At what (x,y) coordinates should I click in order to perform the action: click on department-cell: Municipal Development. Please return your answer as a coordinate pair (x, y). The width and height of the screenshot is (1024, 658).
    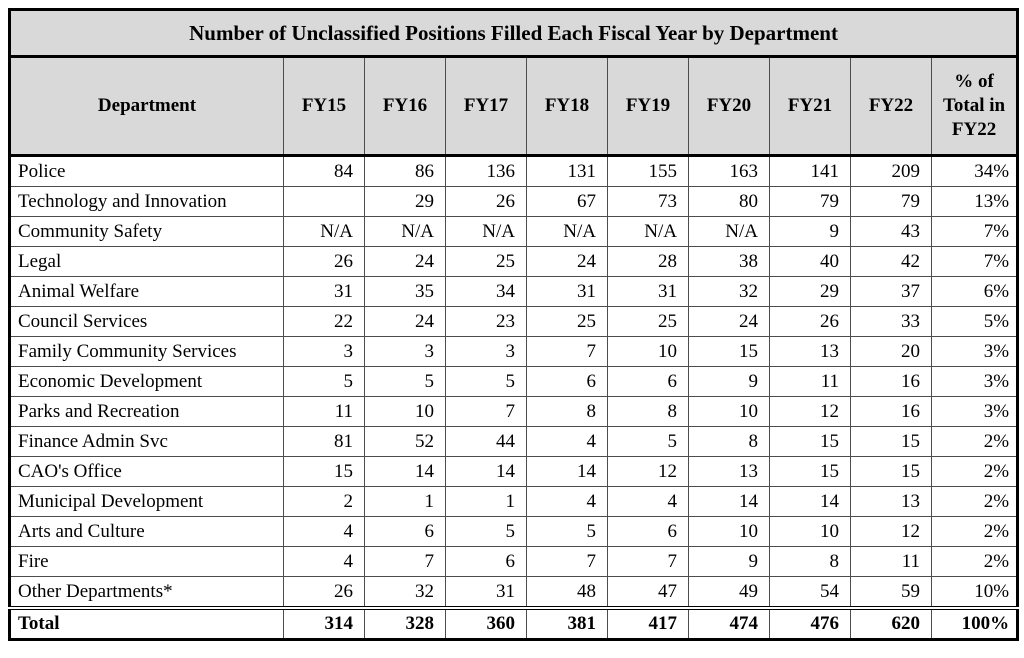
    Looking at the image, I should click on (146, 501).